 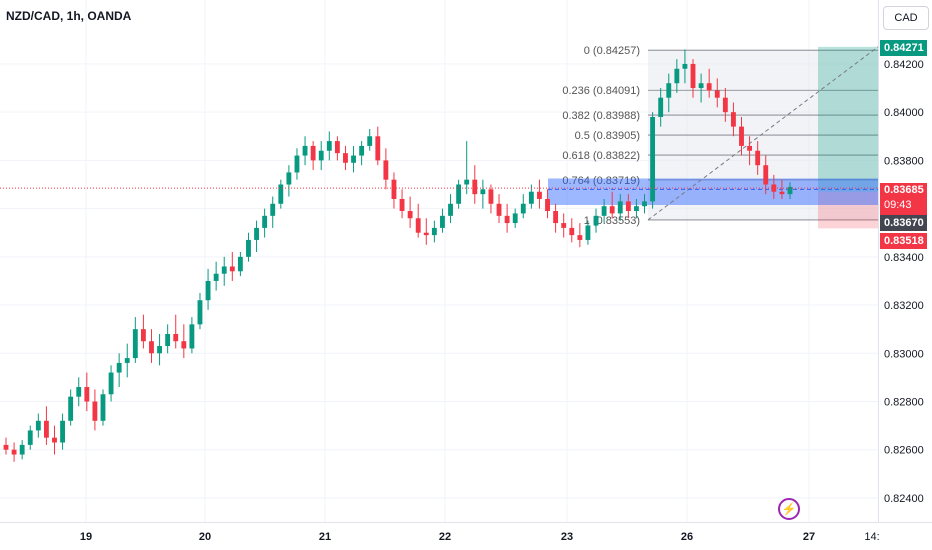 I want to click on time-tick-label: 22, so click(x=445, y=537).